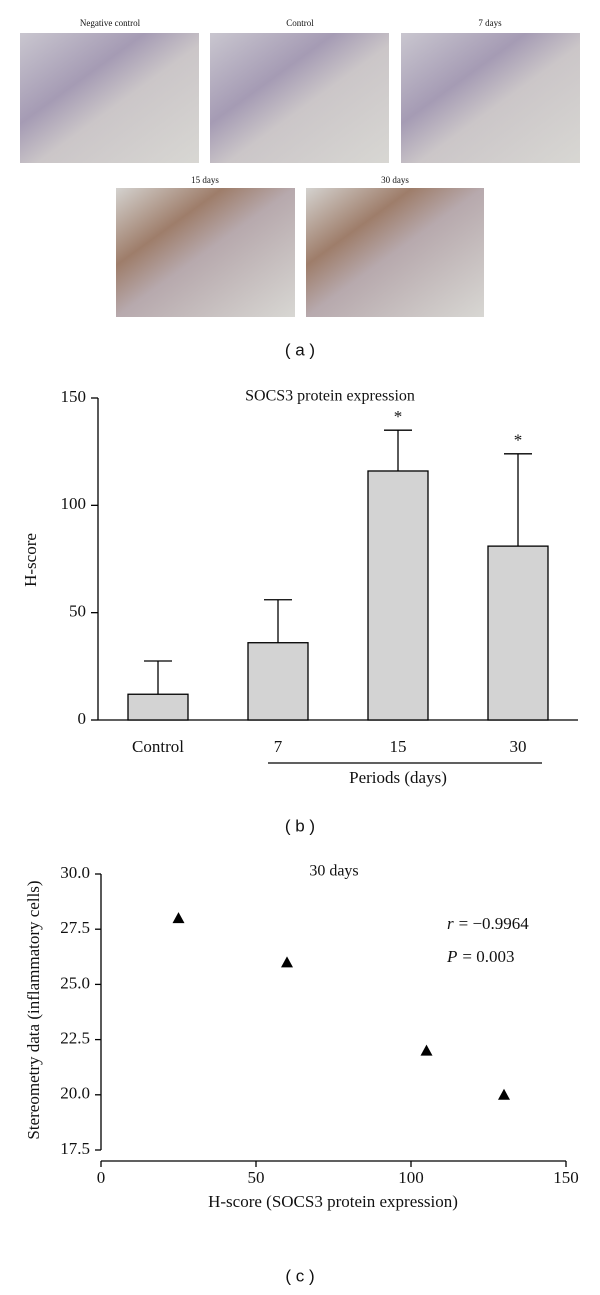  Describe the element at coordinates (256, 1177) in the screenshot. I see `x-tick-label: 50` at that location.